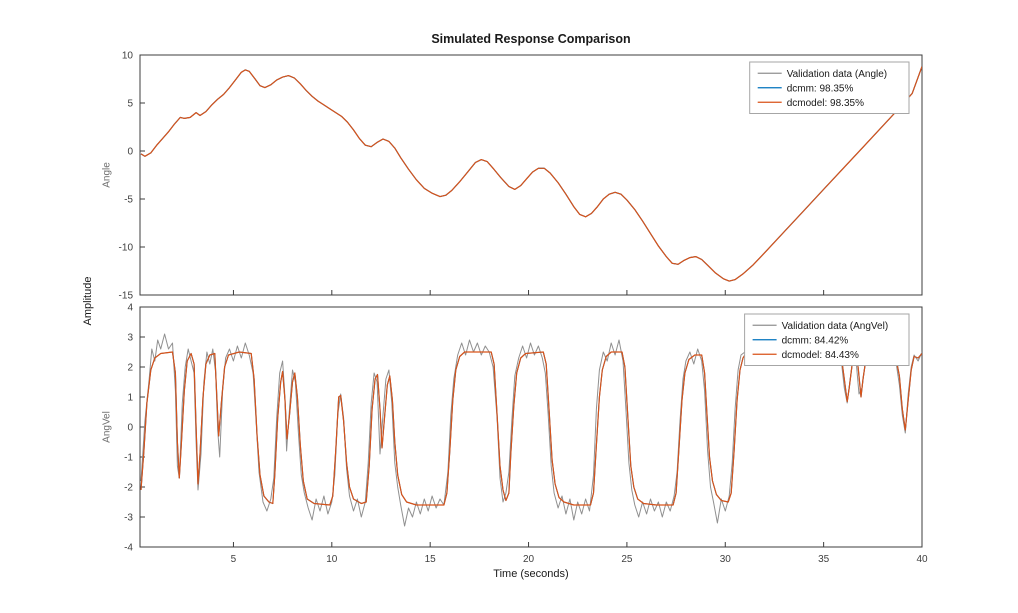  Describe the element at coordinates (107, 175) in the screenshot. I see `angle-ylabel: Angle` at that location.